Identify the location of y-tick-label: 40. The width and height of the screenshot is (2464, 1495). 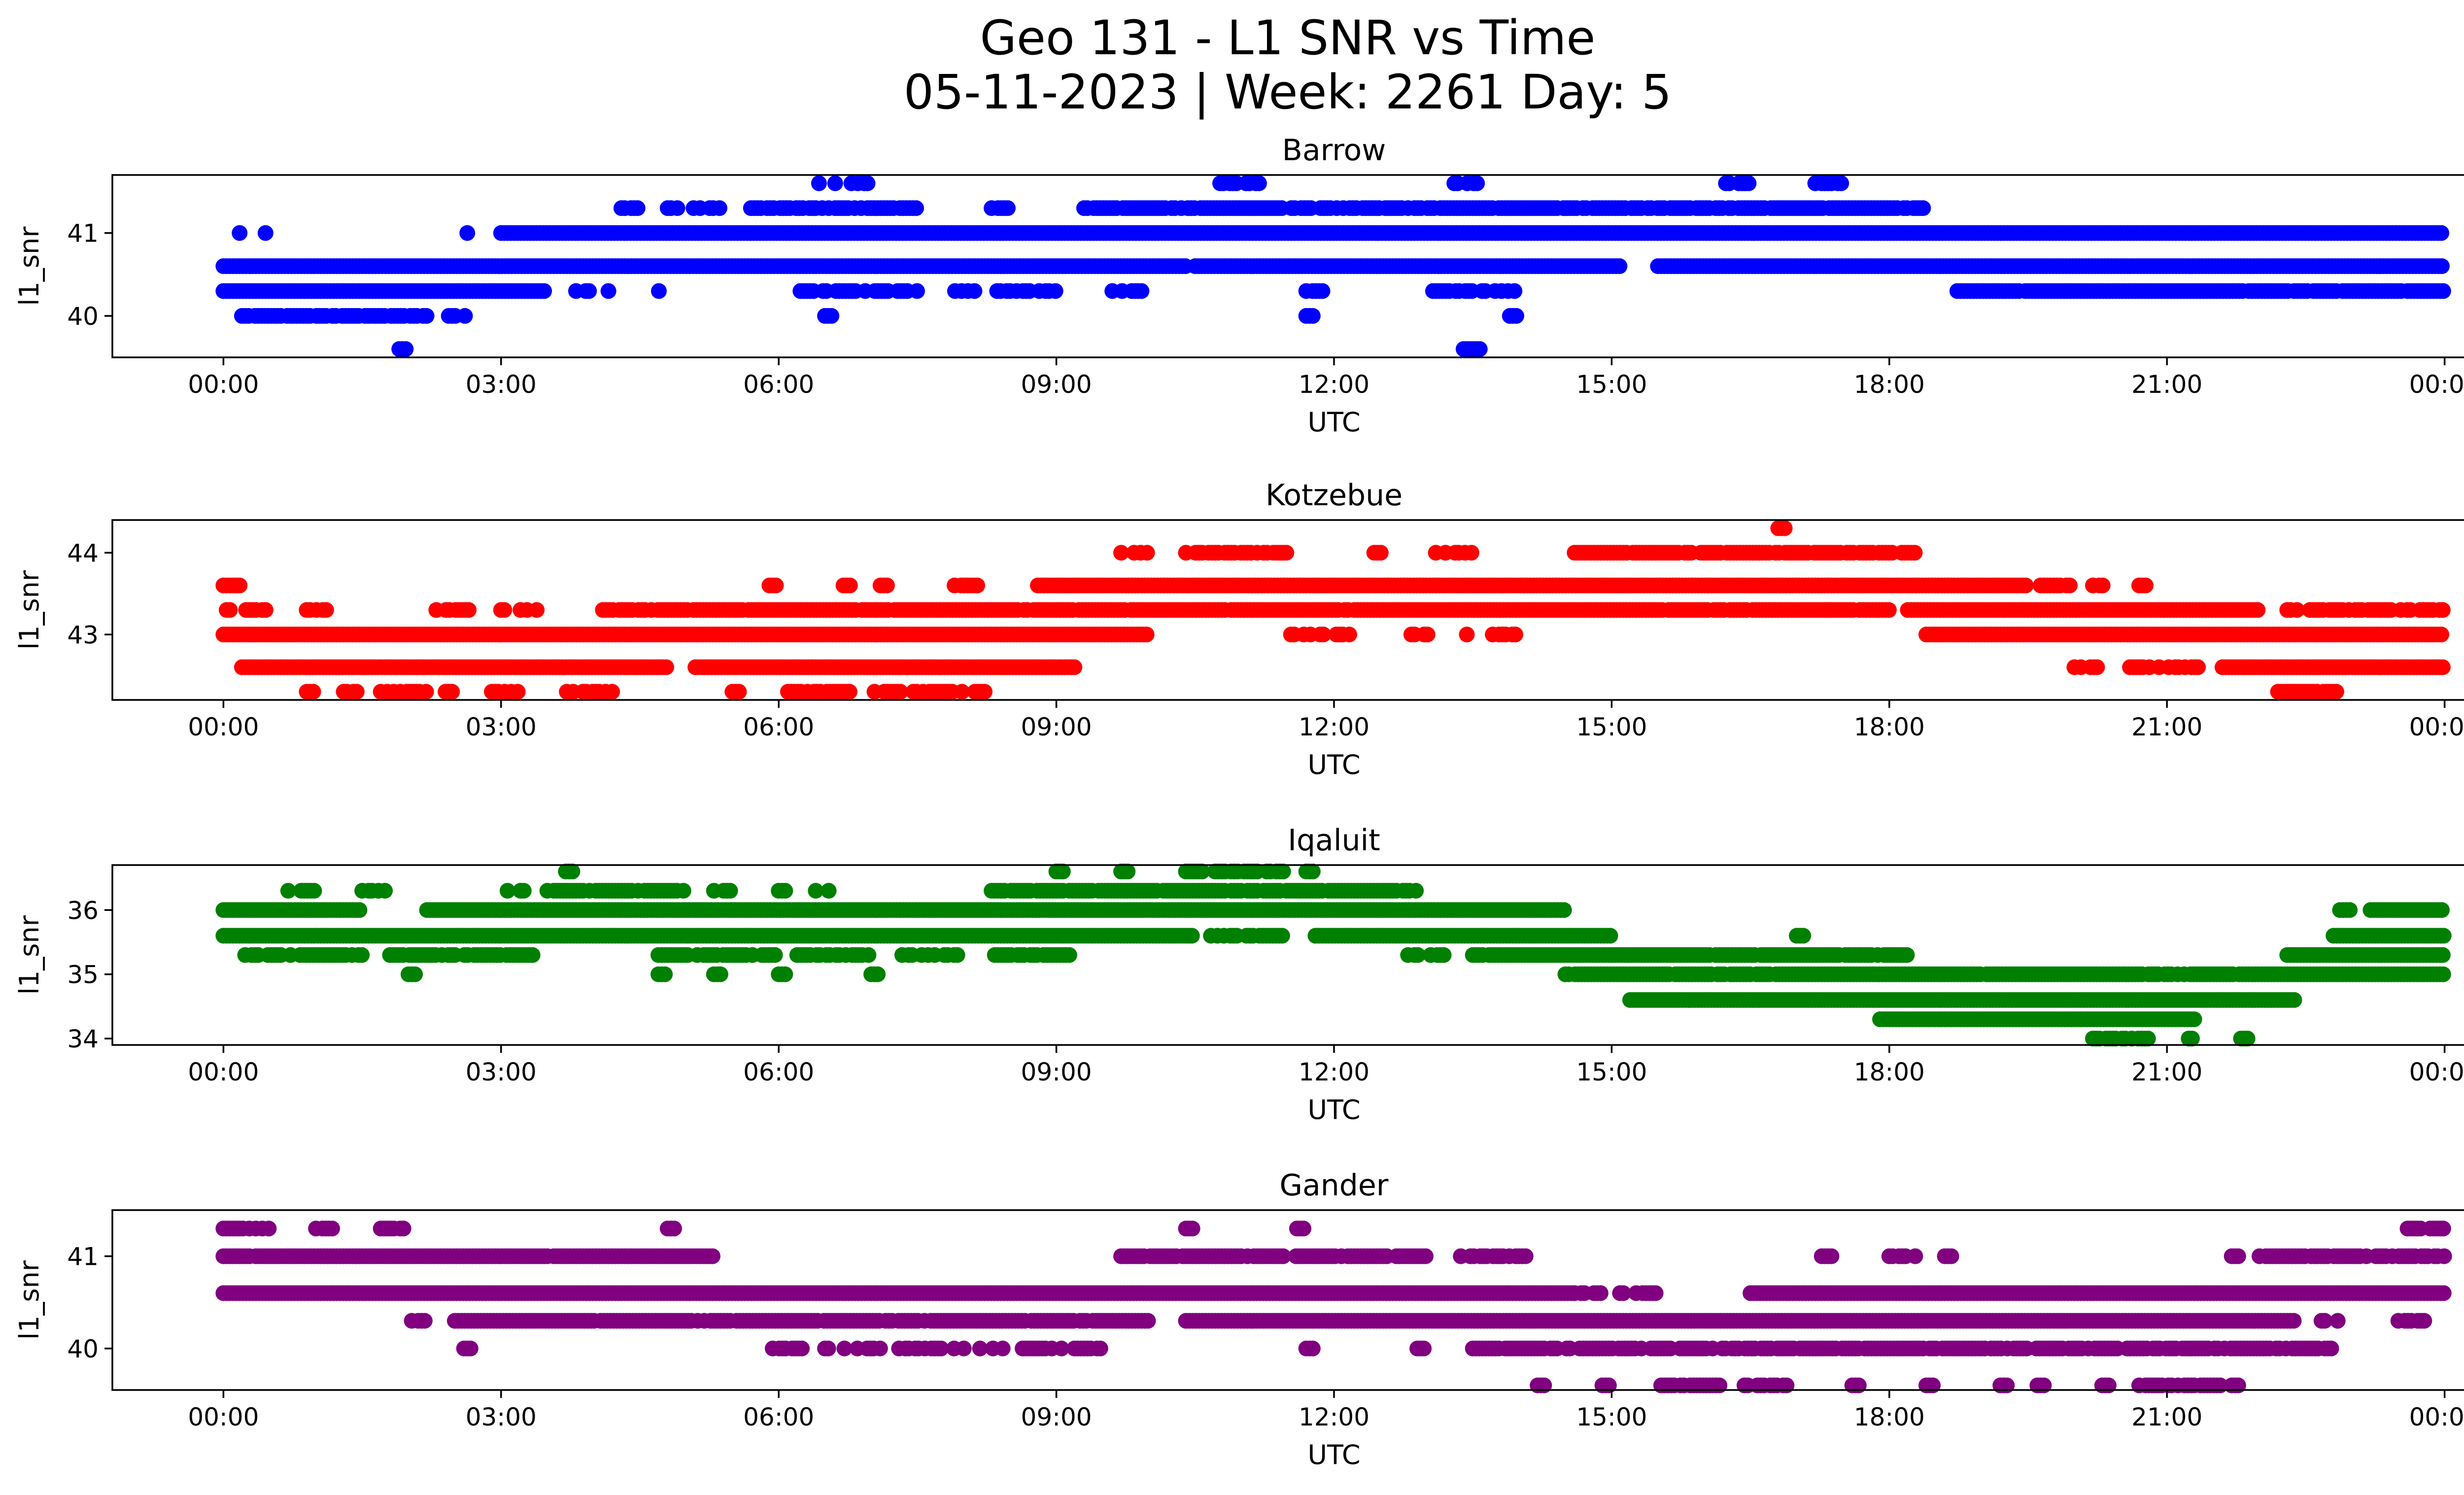
(83, 316).